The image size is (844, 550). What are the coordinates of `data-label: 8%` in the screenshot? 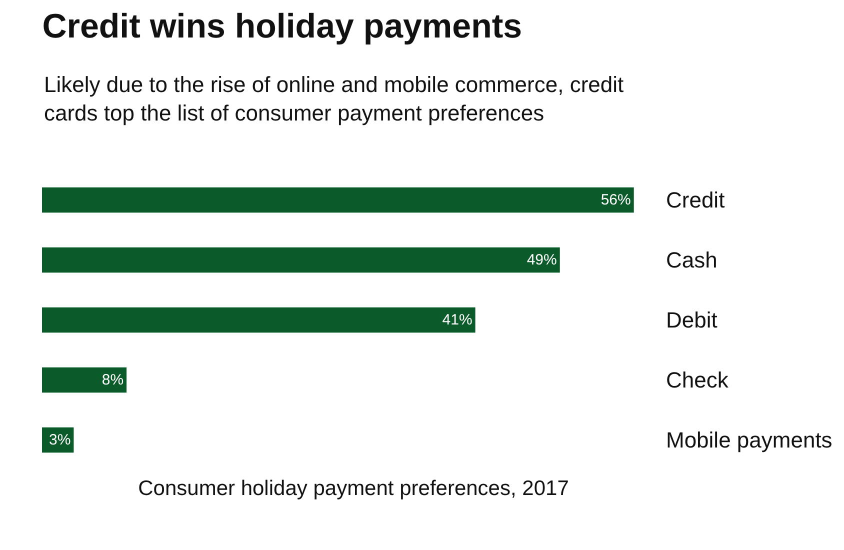 It's located at (113, 380).